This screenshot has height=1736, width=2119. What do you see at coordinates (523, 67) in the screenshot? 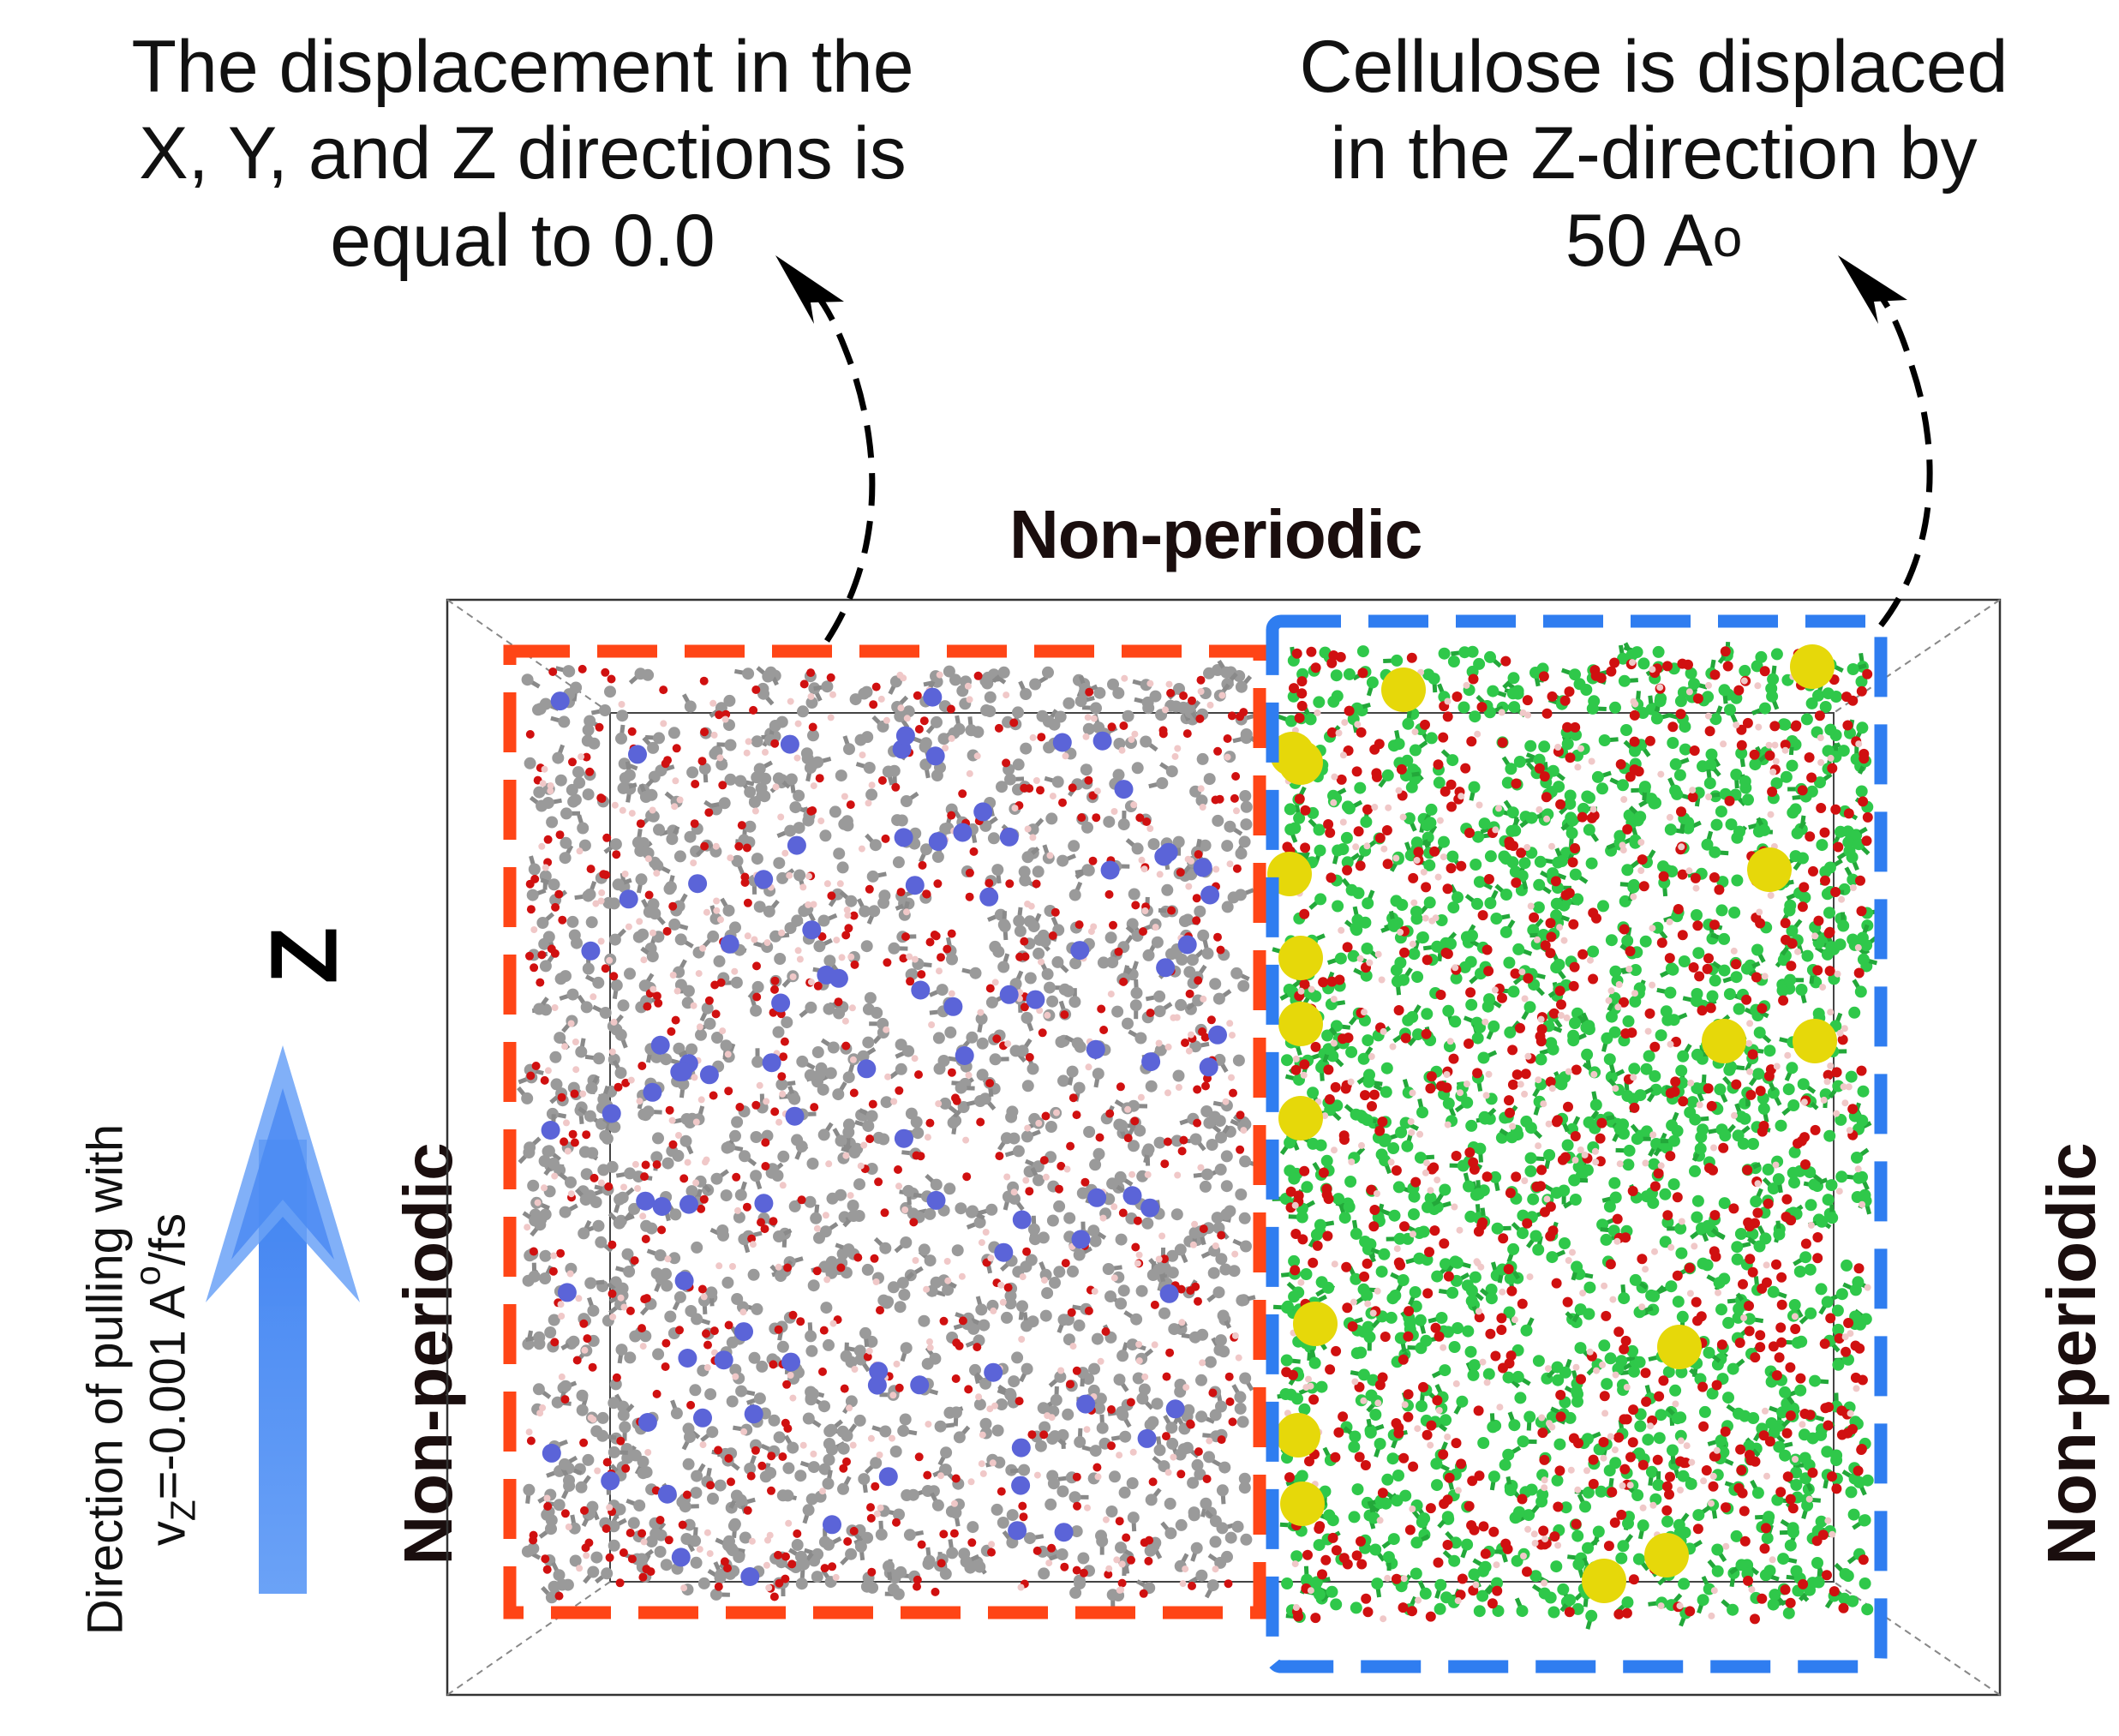
I see `left-annotation-line1: The displacement in the` at bounding box center [523, 67].